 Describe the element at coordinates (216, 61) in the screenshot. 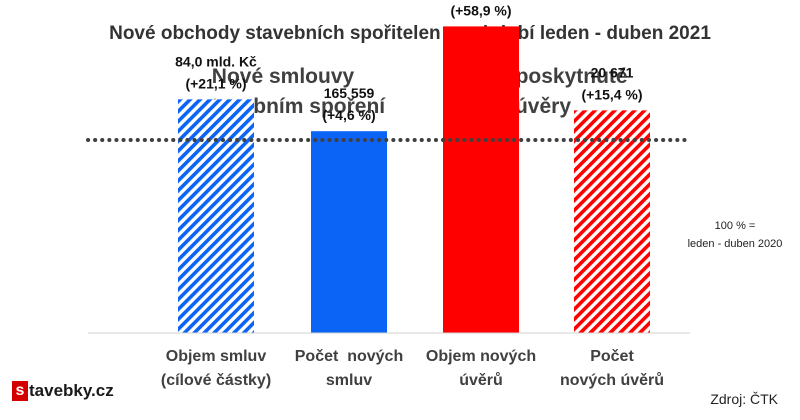

I see `data-label-1-line-1: 84,0 mld. Kč` at that location.